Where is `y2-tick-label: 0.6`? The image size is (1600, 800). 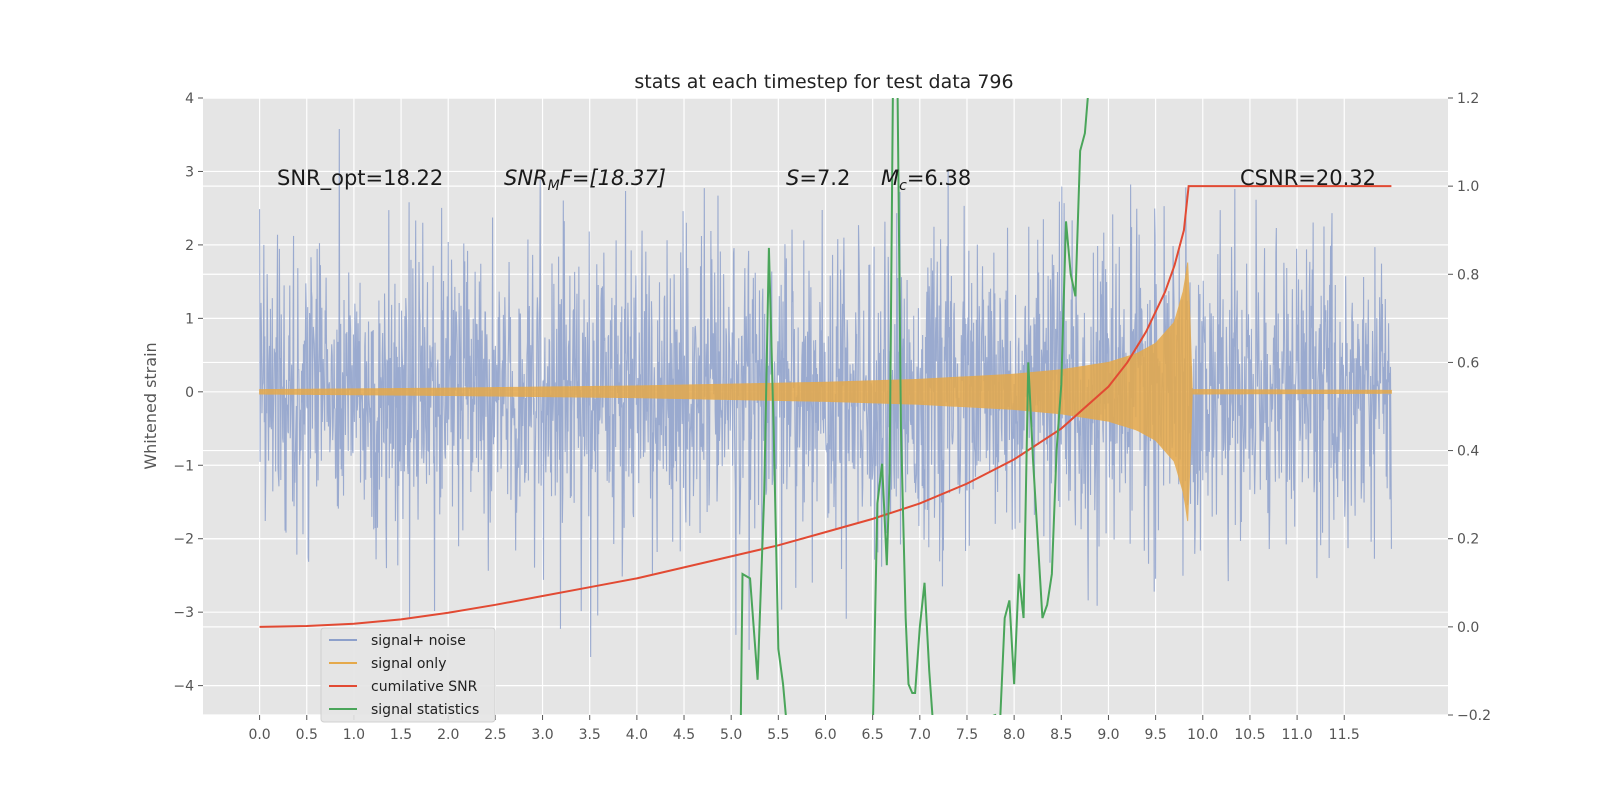 y2-tick-label: 0.6 is located at coordinates (1468, 363).